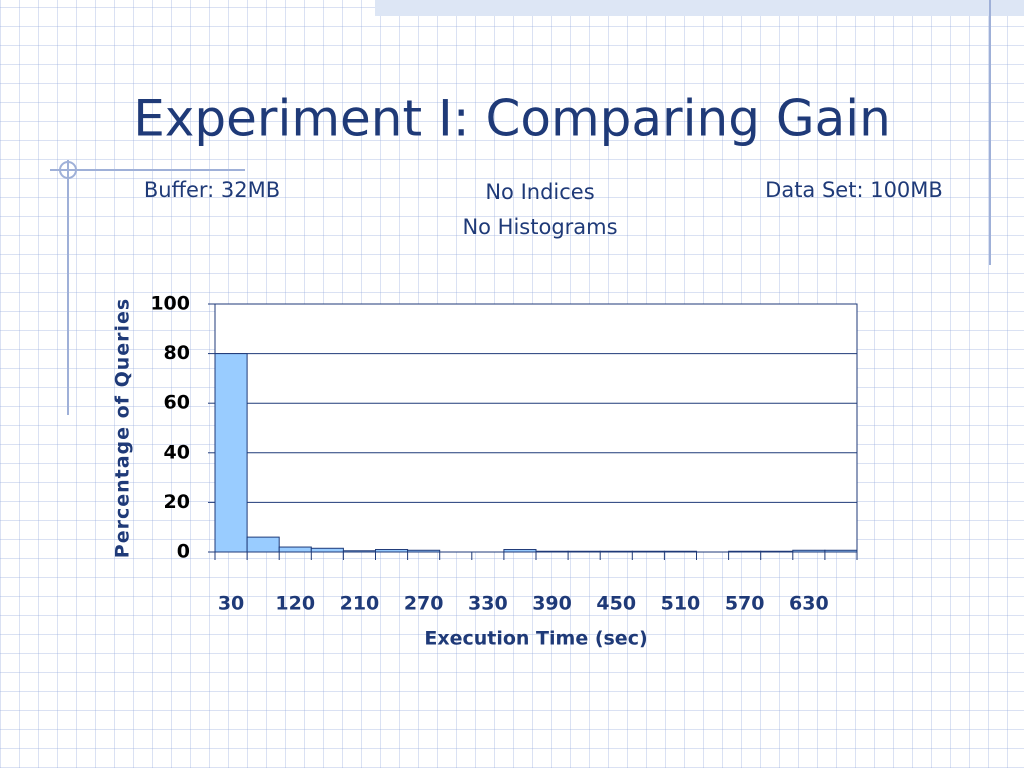 The image size is (1024, 768). What do you see at coordinates (488, 604) in the screenshot?
I see `x-tick-label: 330` at bounding box center [488, 604].